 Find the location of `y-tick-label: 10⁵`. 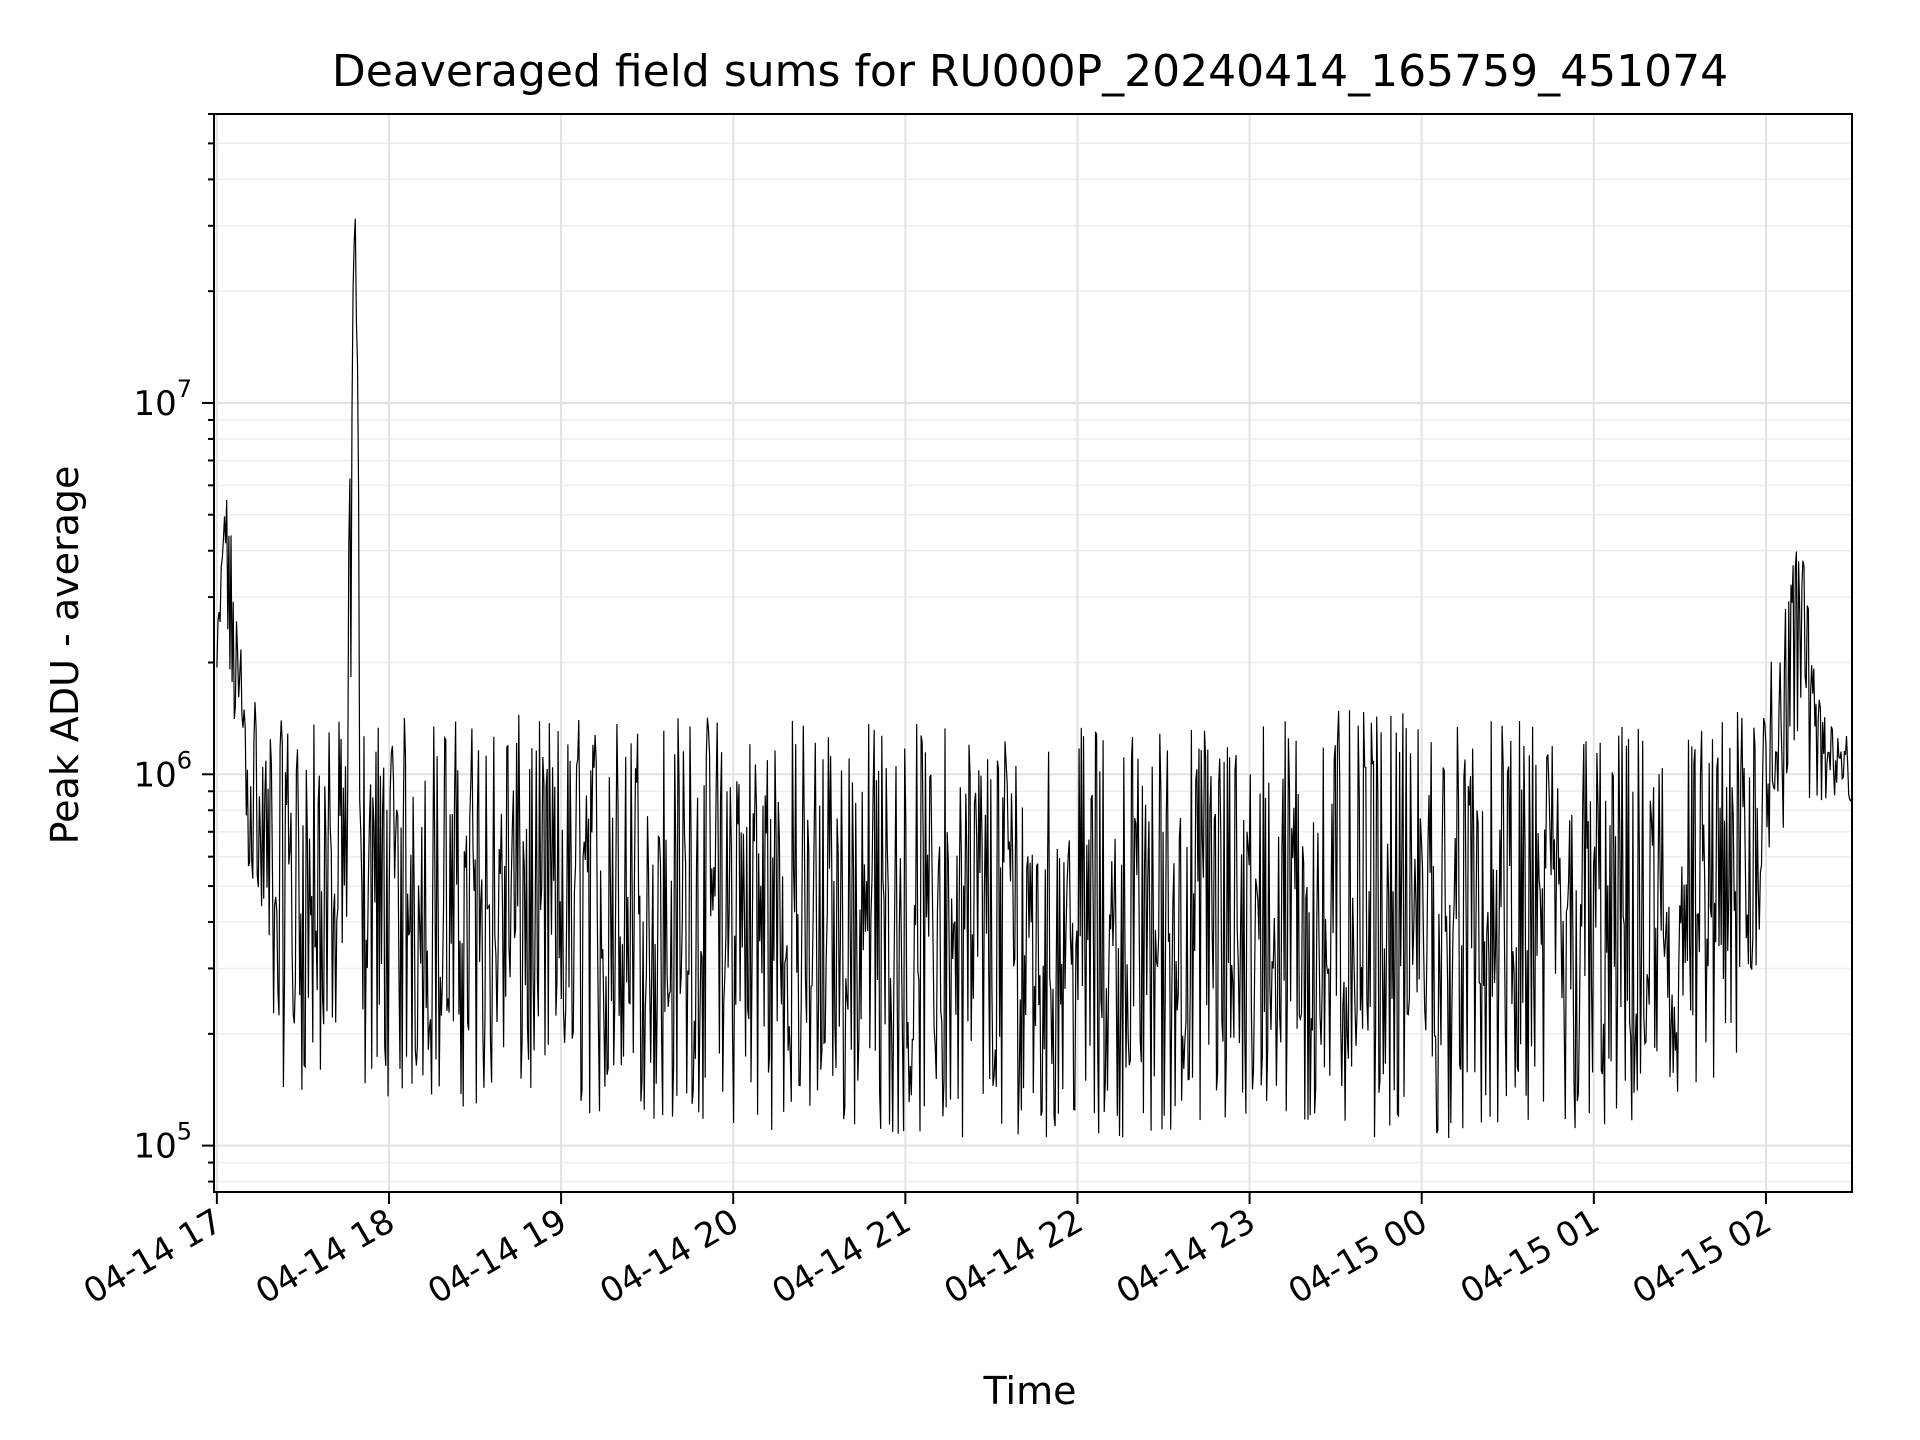

y-tick-label: 10⁵ is located at coordinates (162, 1142).